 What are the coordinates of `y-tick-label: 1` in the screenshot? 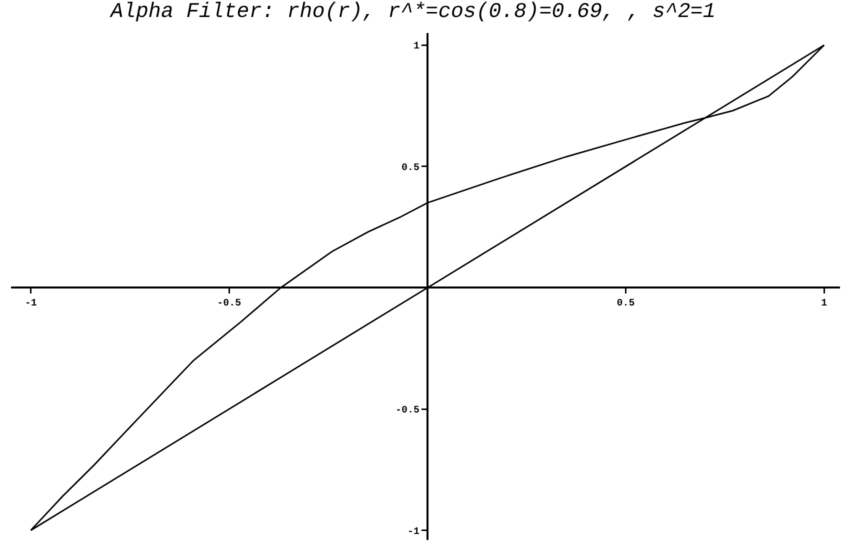 It's located at (416, 47).